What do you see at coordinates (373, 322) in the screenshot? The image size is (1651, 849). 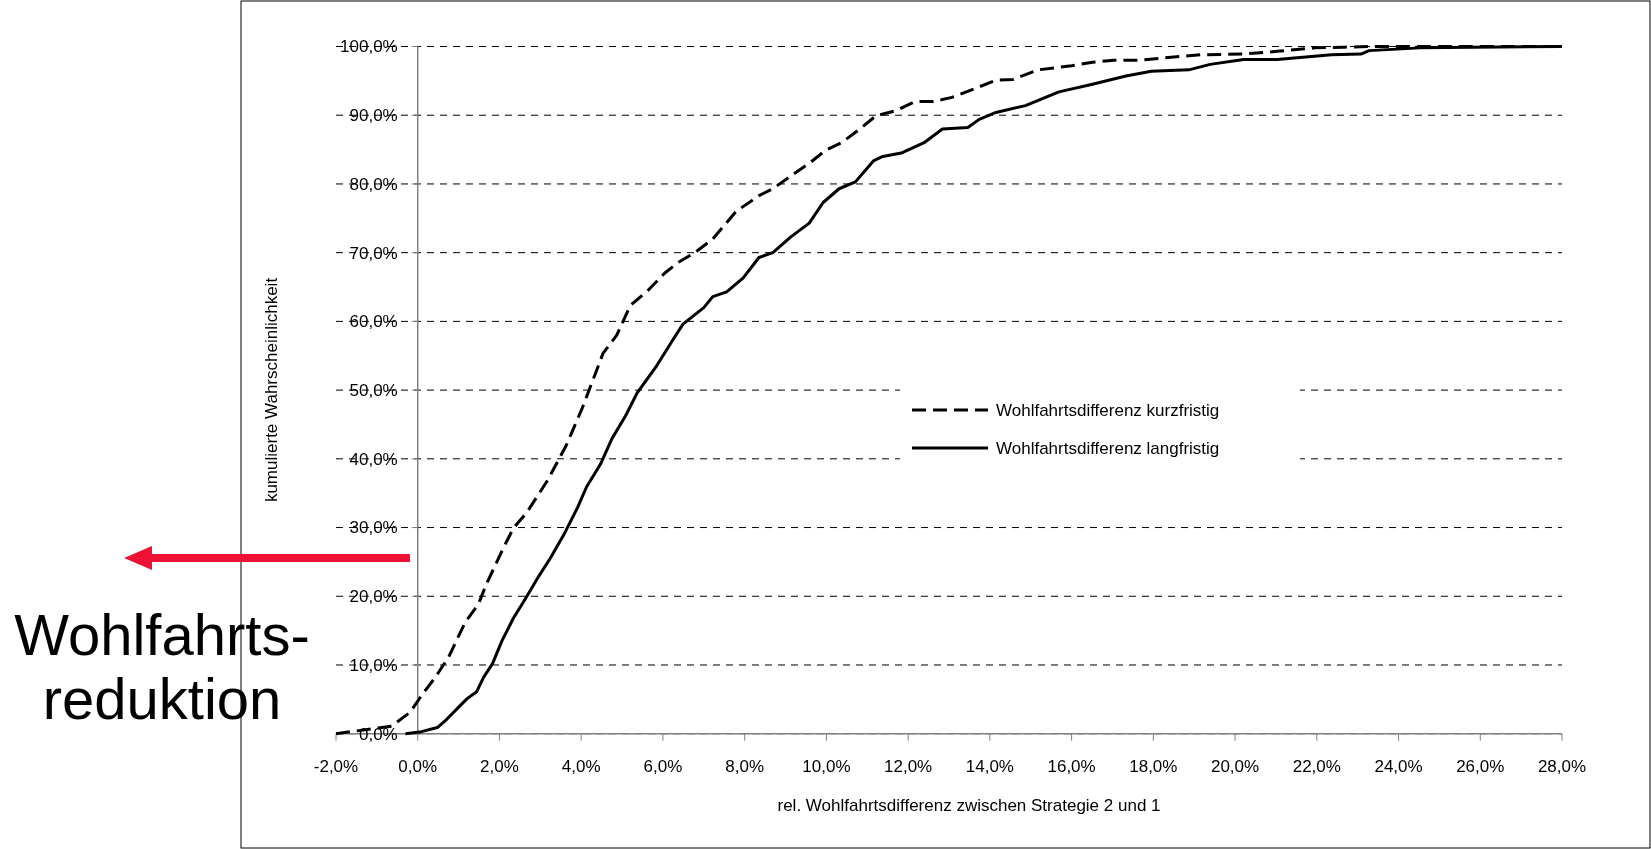 I see `y-tick-label: 60,0%` at bounding box center [373, 322].